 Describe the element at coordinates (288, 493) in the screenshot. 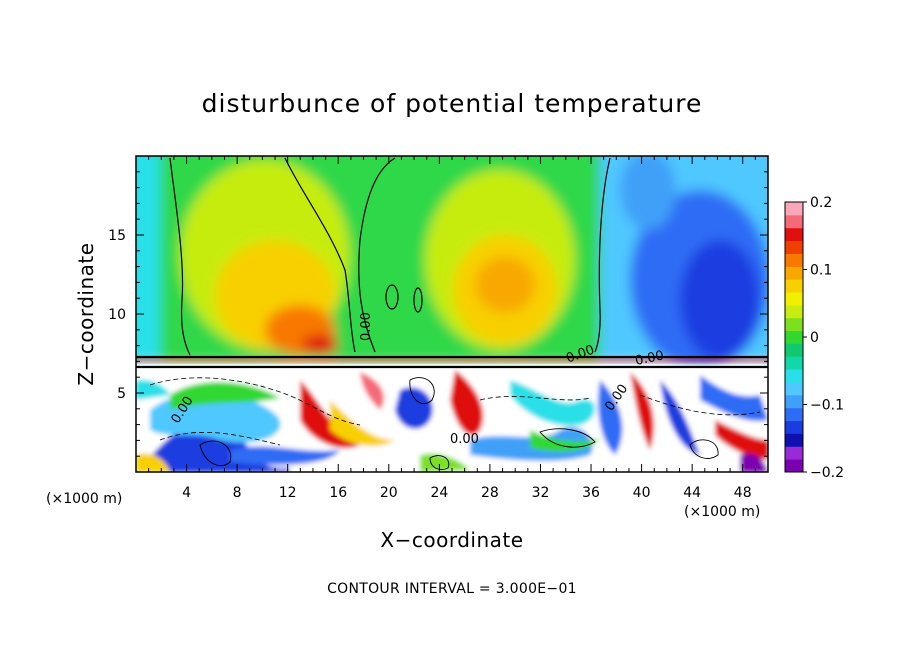

I see `x-tick-label: 12` at that location.